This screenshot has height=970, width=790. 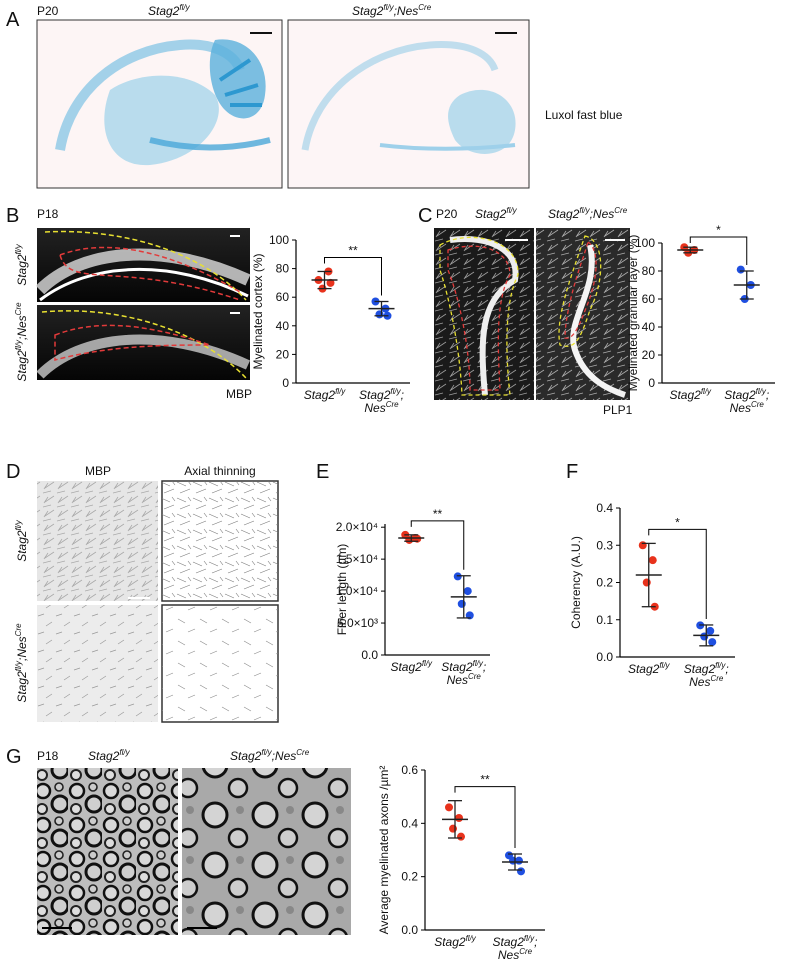 I want to click on y-tick-label: 1.0×10⁴, so click(x=357, y=591).